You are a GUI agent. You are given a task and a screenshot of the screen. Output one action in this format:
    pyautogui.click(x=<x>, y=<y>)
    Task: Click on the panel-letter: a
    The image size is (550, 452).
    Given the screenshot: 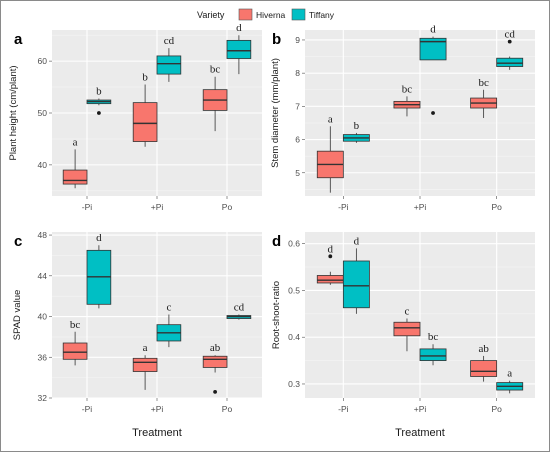 What is the action you would take?
    pyautogui.click(x=18, y=39)
    